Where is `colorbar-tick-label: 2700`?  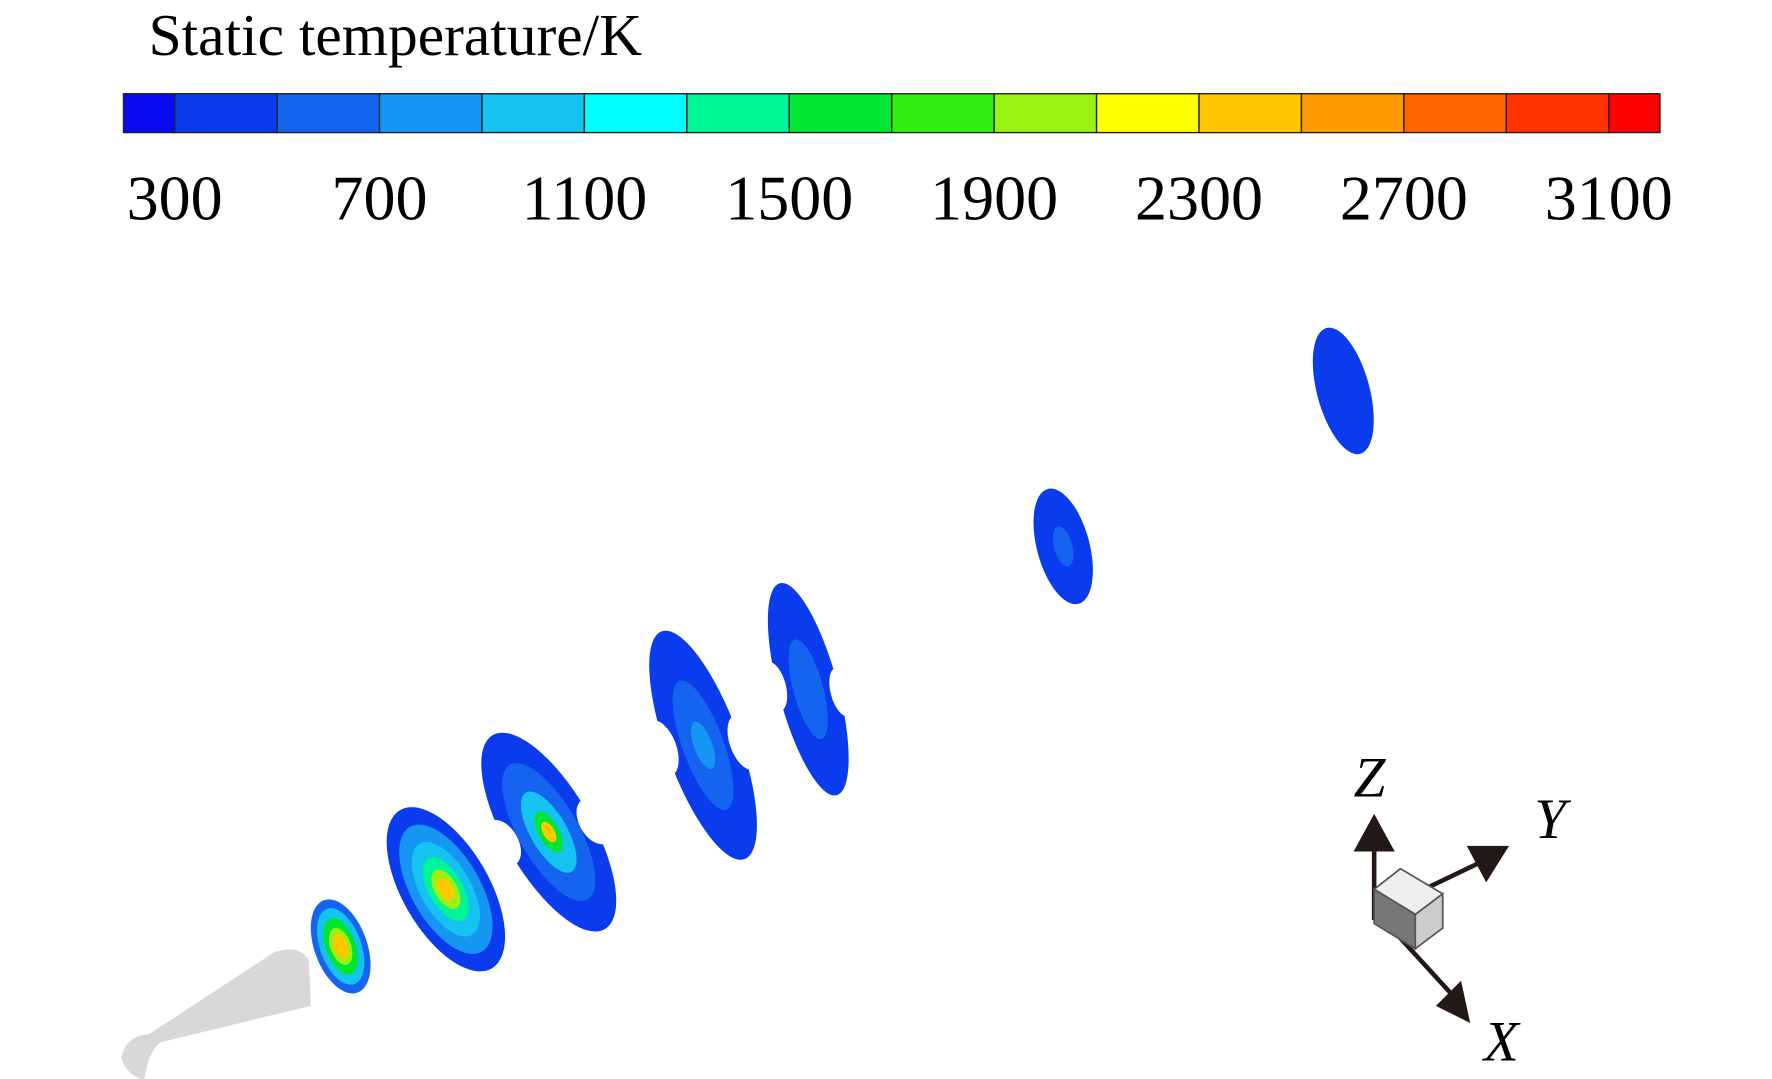
colorbar-tick-label: 2700 is located at coordinates (1404, 197).